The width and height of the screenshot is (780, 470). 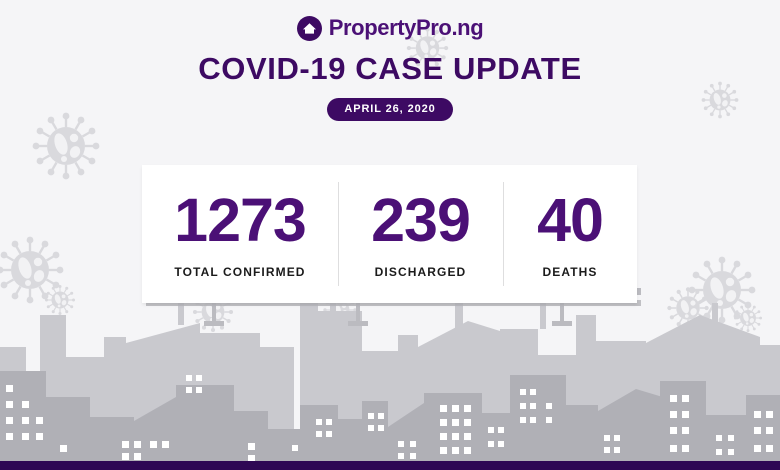 What do you see at coordinates (570, 271) in the screenshot?
I see `stat-label: DEATHS` at bounding box center [570, 271].